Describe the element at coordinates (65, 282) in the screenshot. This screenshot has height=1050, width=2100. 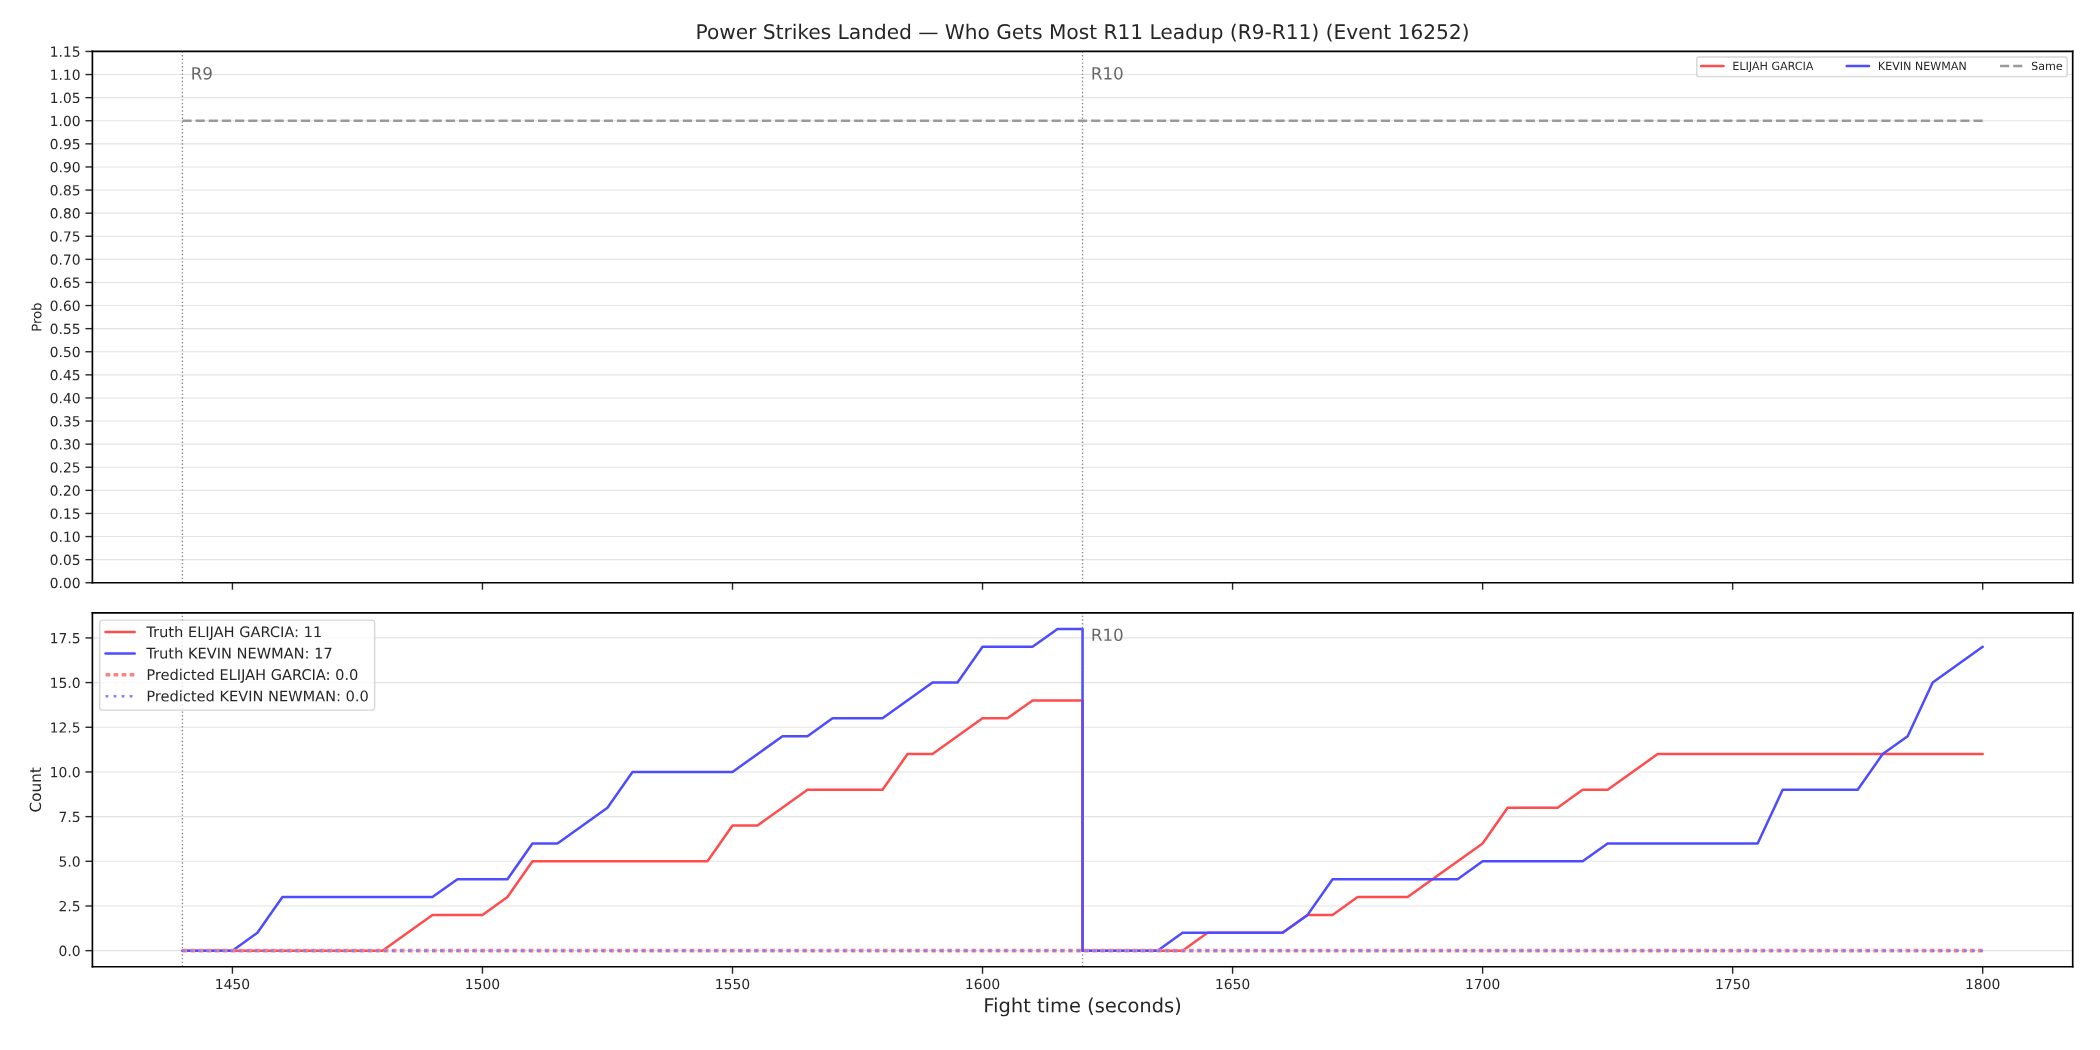
I see `y-tick-label: 0.65` at that location.